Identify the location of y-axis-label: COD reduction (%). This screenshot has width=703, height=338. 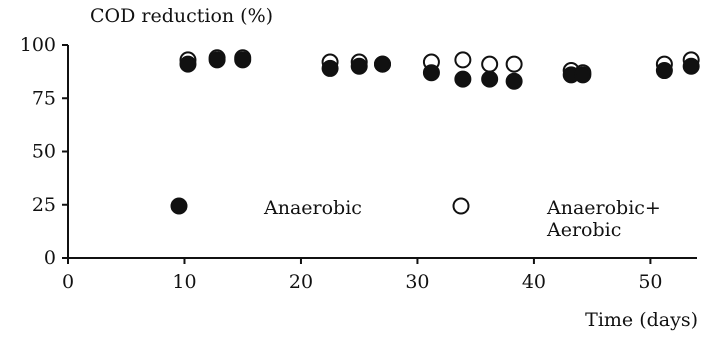
(181, 16).